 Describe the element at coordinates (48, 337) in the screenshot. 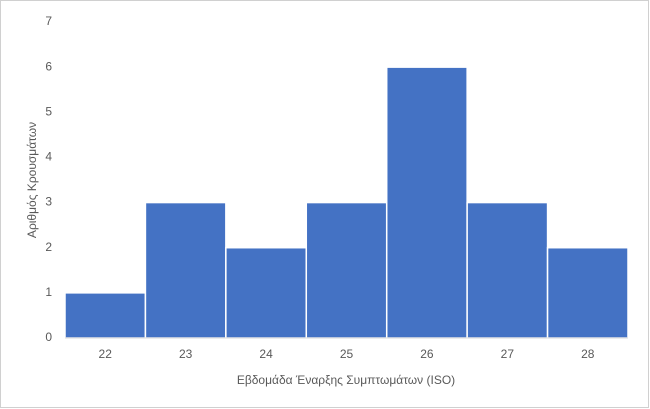

I see `y-tick-label: 0` at that location.